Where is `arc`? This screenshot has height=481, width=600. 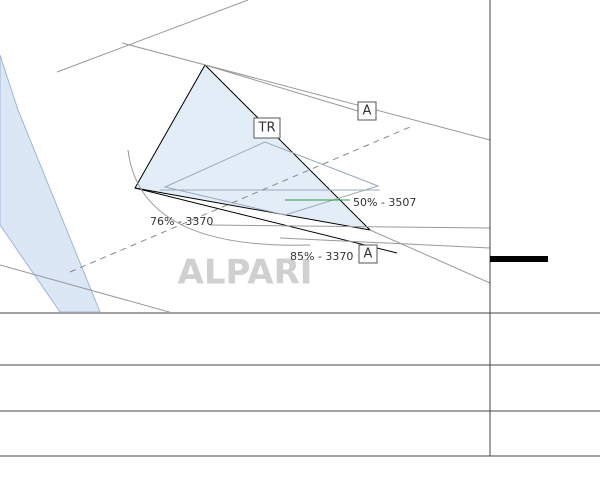
arc is located at coordinates (219, 197).